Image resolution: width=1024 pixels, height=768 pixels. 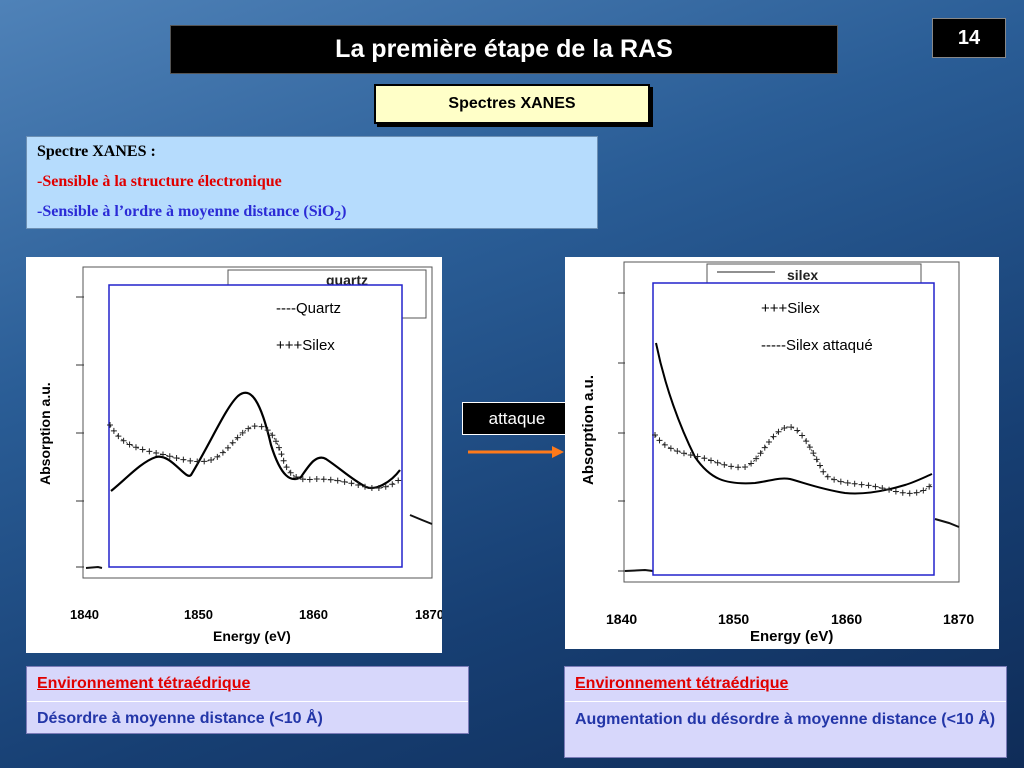 I want to click on left-ylabel: Absorption a.u., so click(x=45, y=433).